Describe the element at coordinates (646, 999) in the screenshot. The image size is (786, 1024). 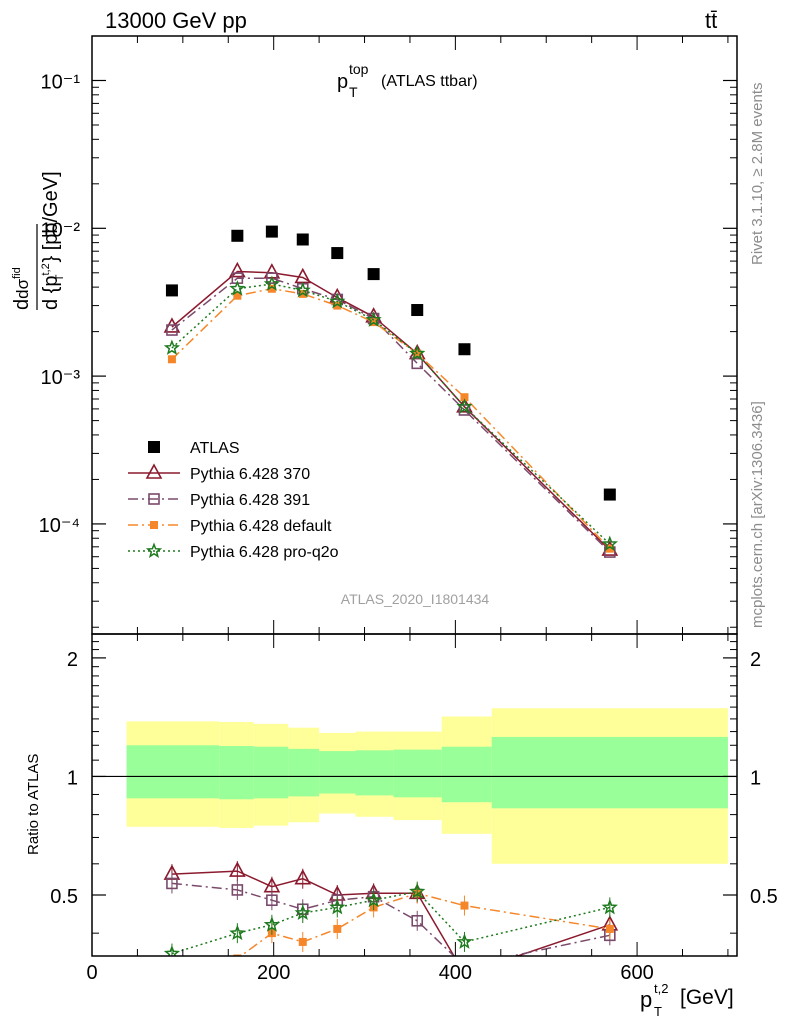
I see `xlabel-main: p` at that location.